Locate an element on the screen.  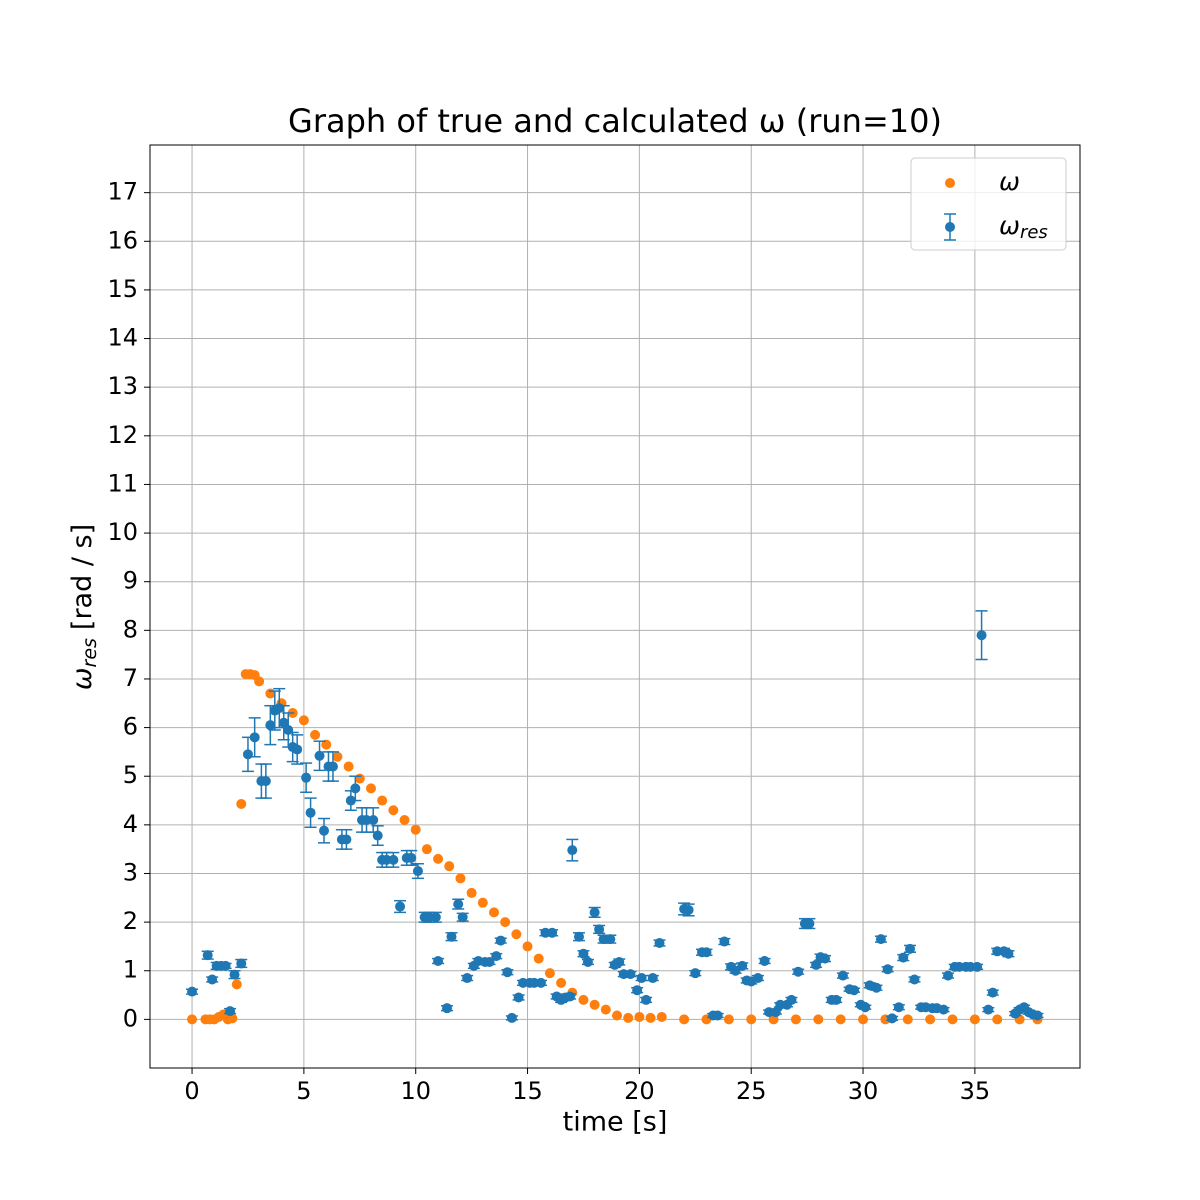
y-axis-label: ωres [rad / s] is located at coordinates (84, 607).